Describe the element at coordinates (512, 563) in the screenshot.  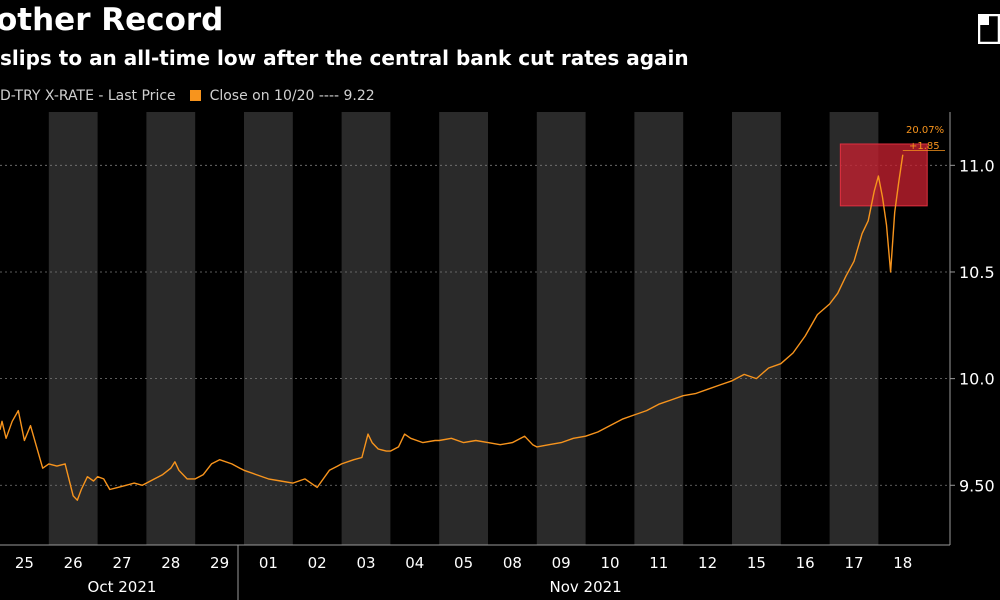
I see `x-tick-label: 08` at that location.